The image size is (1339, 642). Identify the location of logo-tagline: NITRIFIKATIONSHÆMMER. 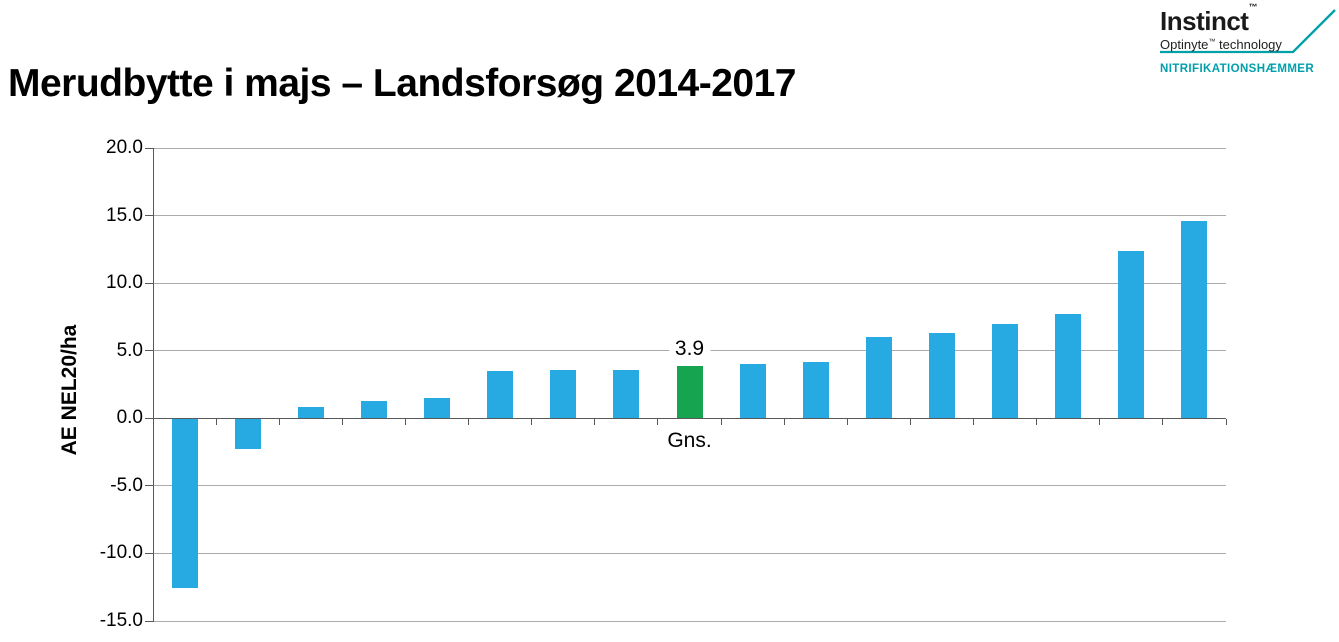
(1237, 69).